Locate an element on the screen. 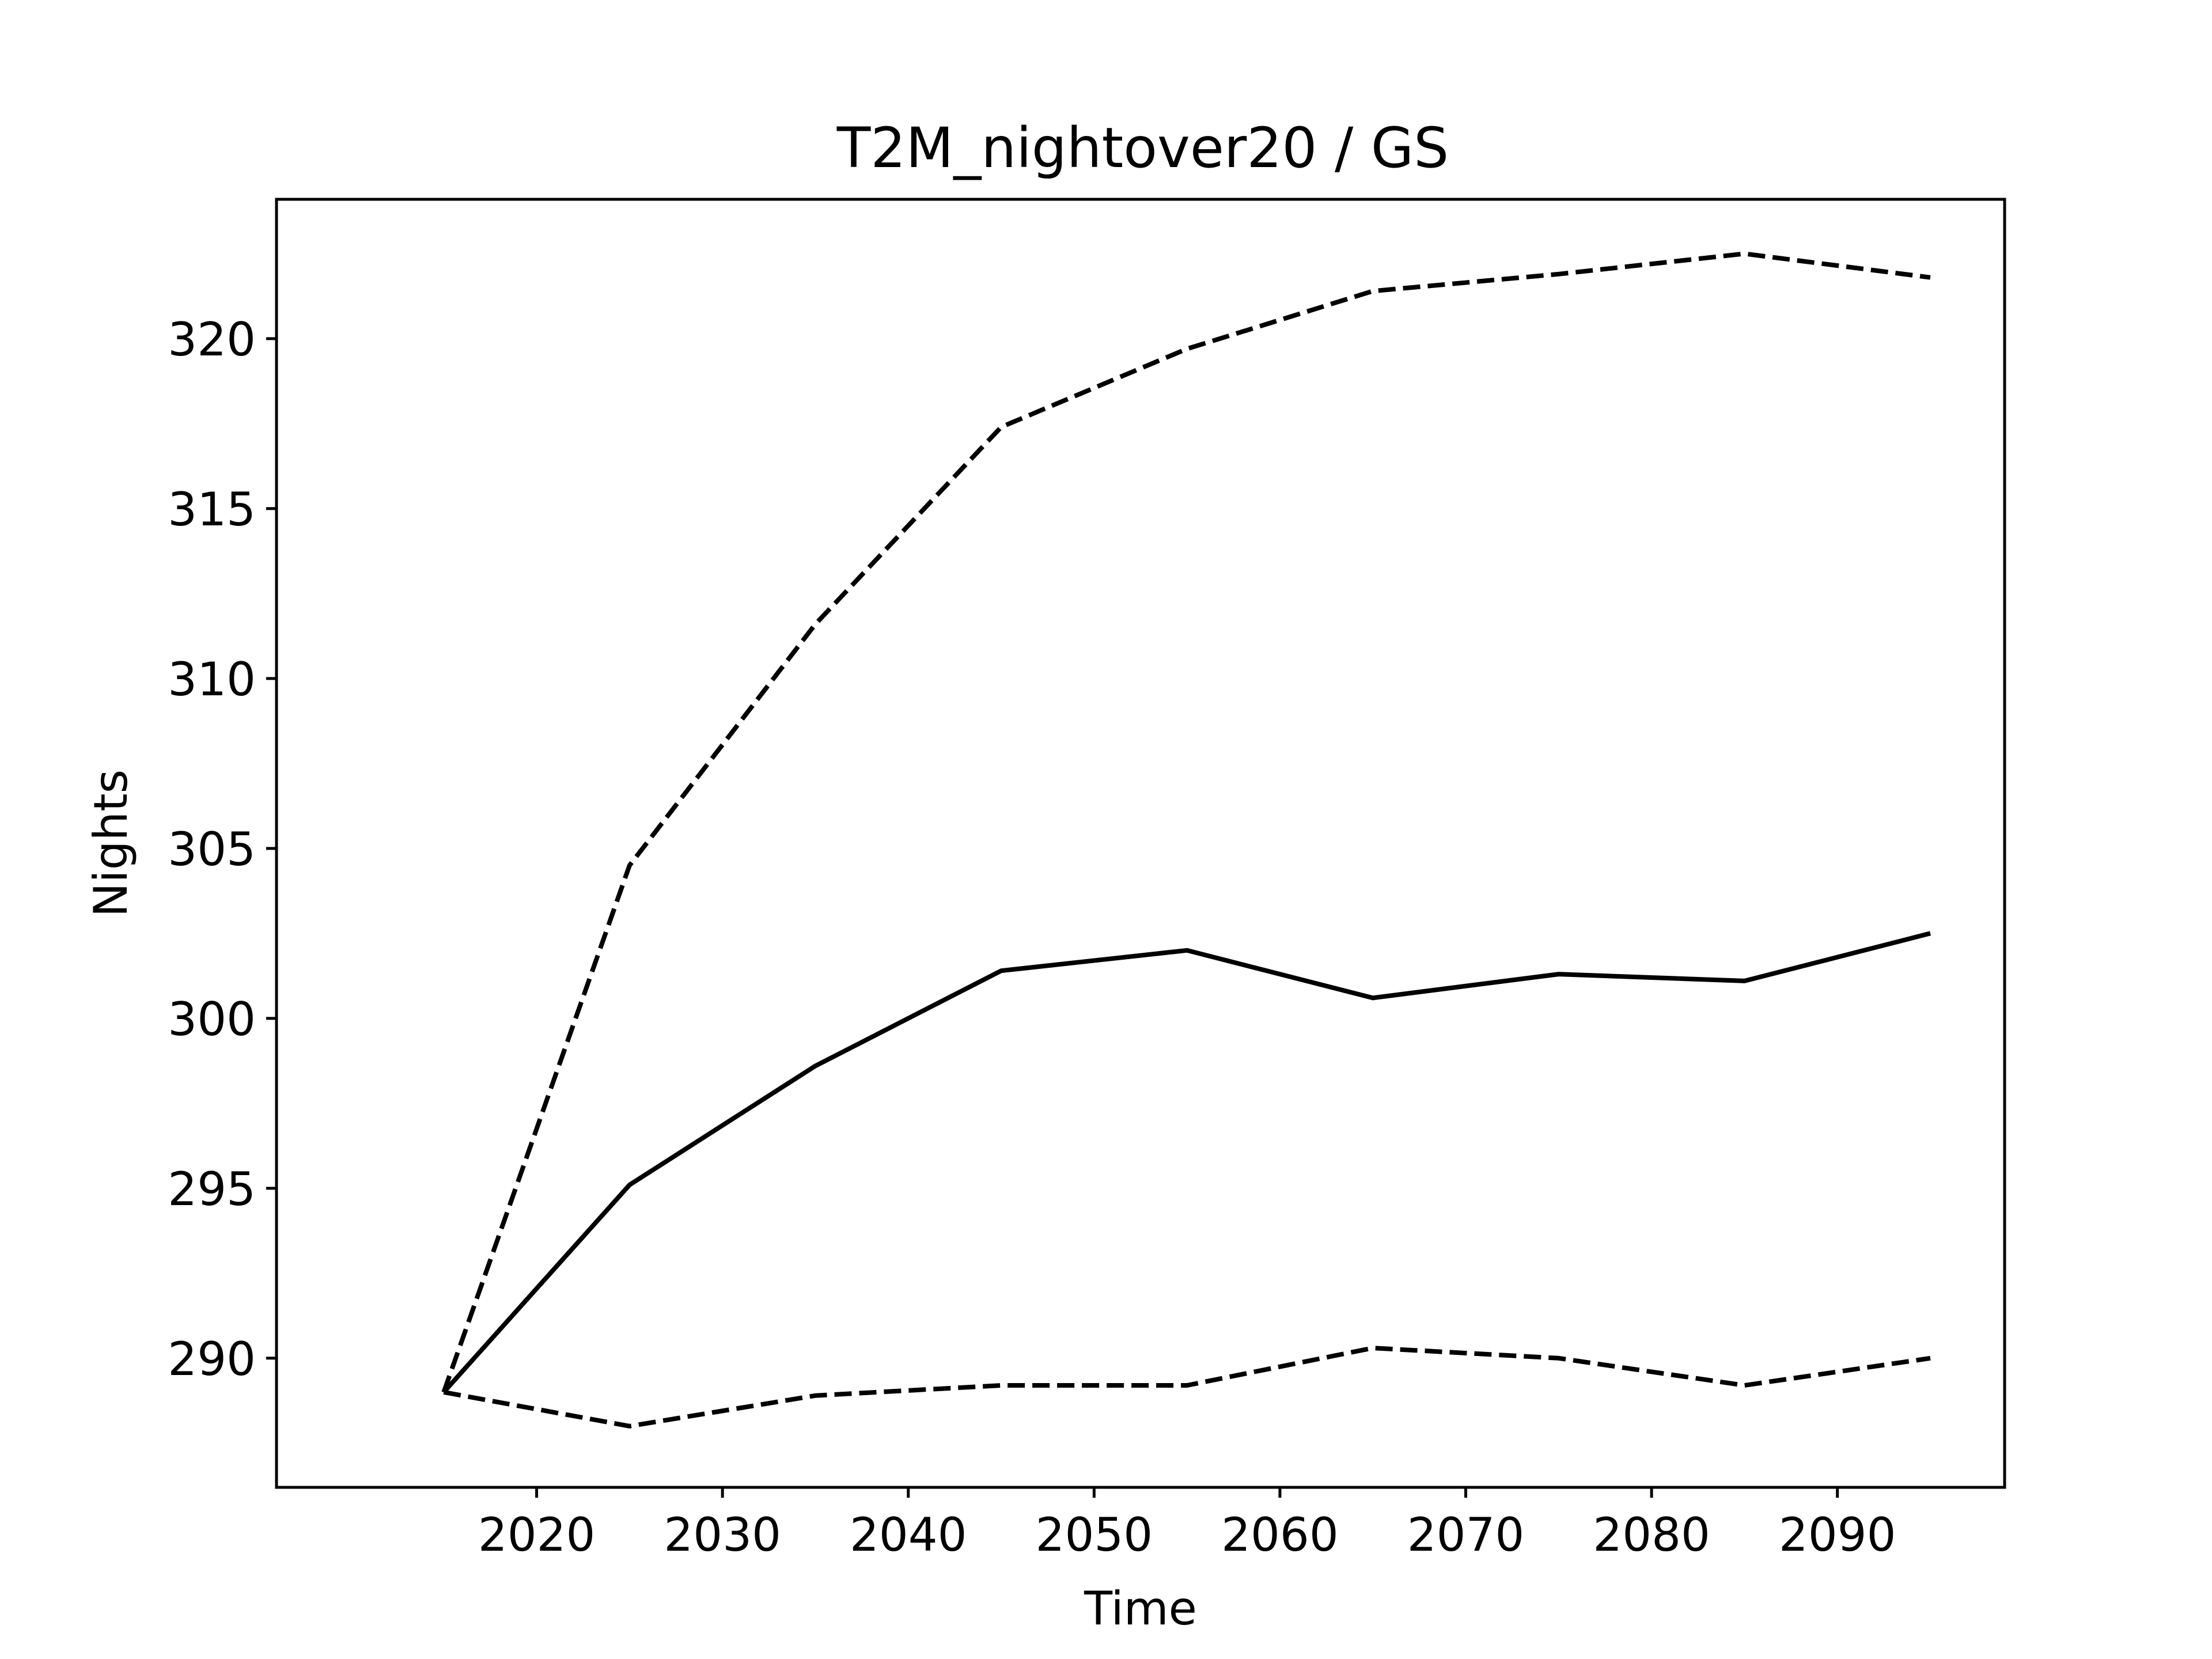  y-tick-label: 290 is located at coordinates (212, 1359).